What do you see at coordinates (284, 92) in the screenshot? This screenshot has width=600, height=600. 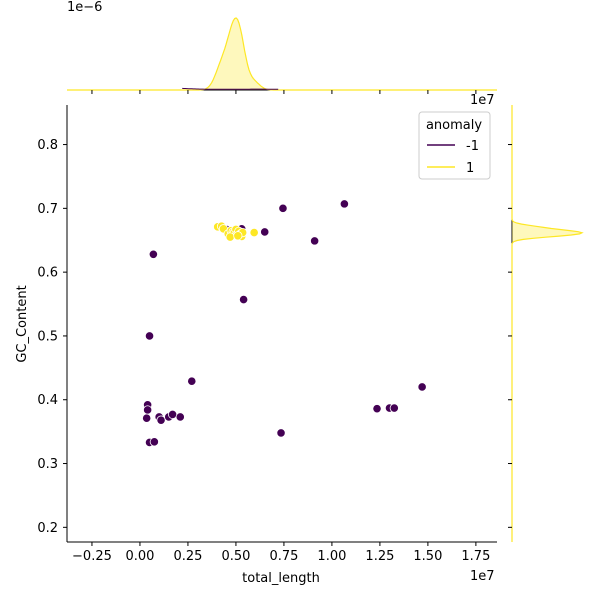 I see `top-marginal-ticks` at bounding box center [284, 92].